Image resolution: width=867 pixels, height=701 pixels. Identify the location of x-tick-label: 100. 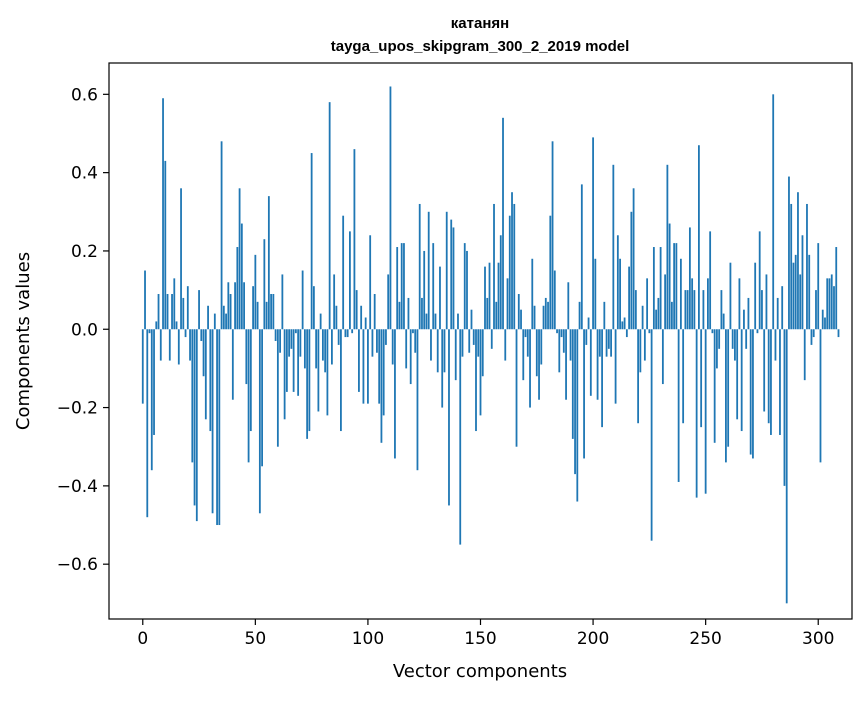
(368, 639).